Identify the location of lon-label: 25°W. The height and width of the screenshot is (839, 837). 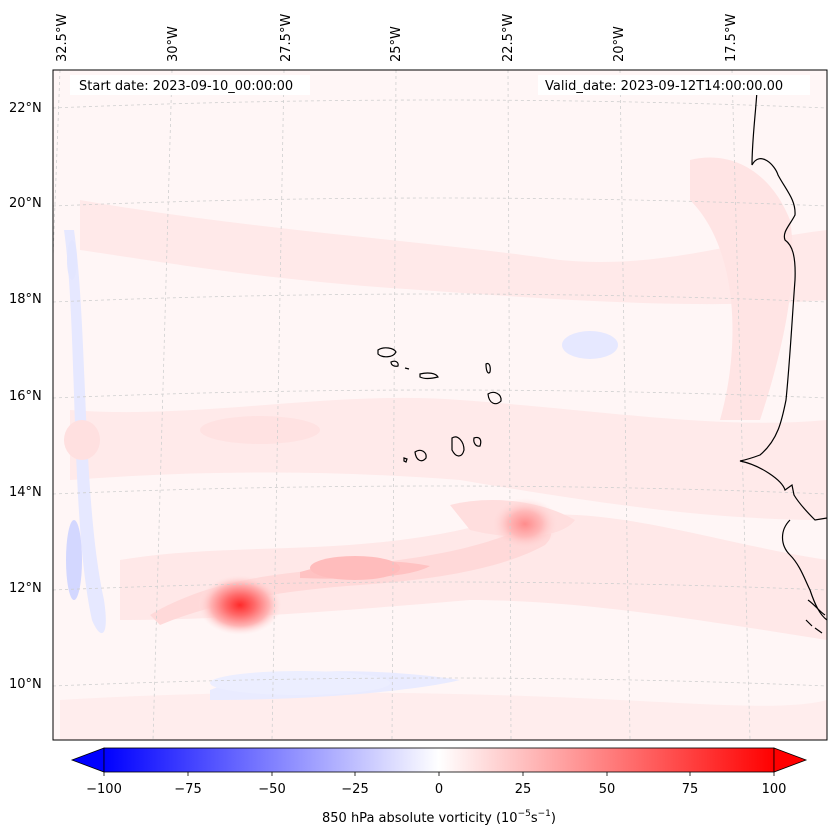
(396, 44).